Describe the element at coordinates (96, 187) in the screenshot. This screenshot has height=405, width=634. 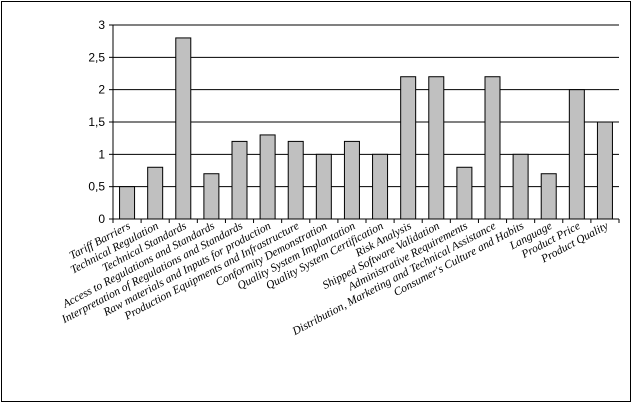
I see `y-tick-label: 0,5` at that location.